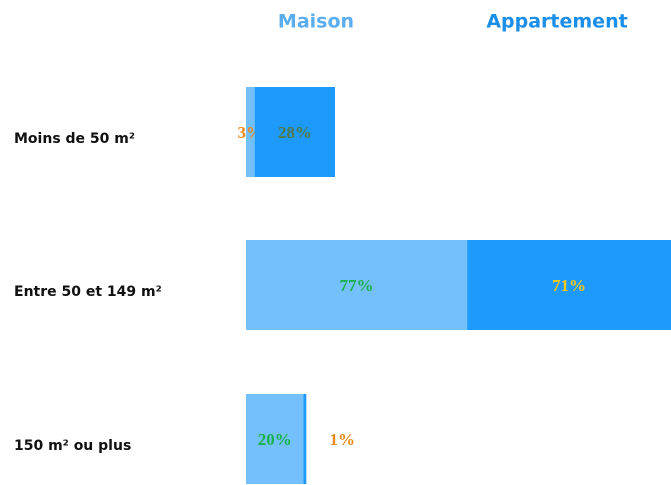  I want to click on value-label: 77%, so click(357, 285).